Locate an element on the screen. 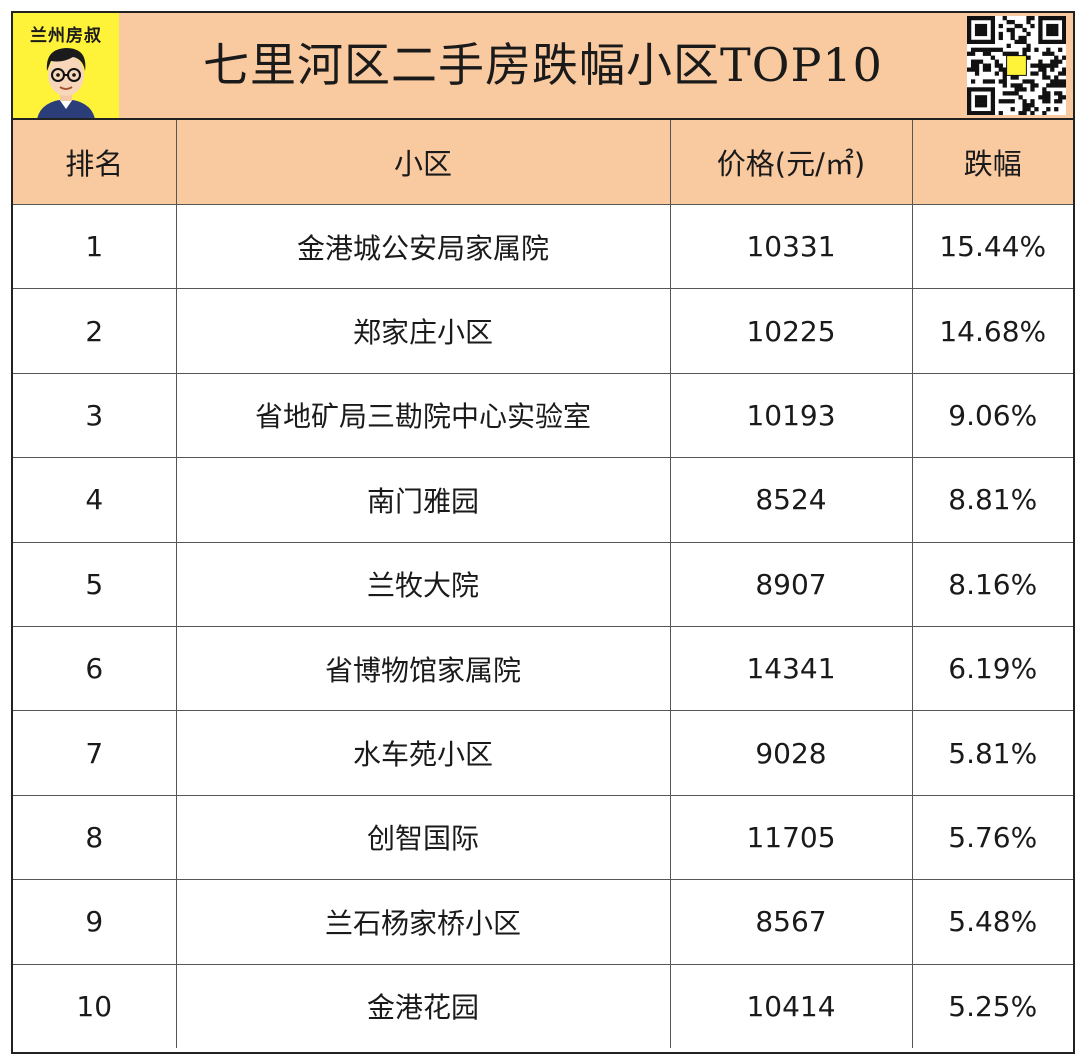 The height and width of the screenshot is (1063, 1080). community-cell: 兰石杨家桥小区 is located at coordinates (423, 922).